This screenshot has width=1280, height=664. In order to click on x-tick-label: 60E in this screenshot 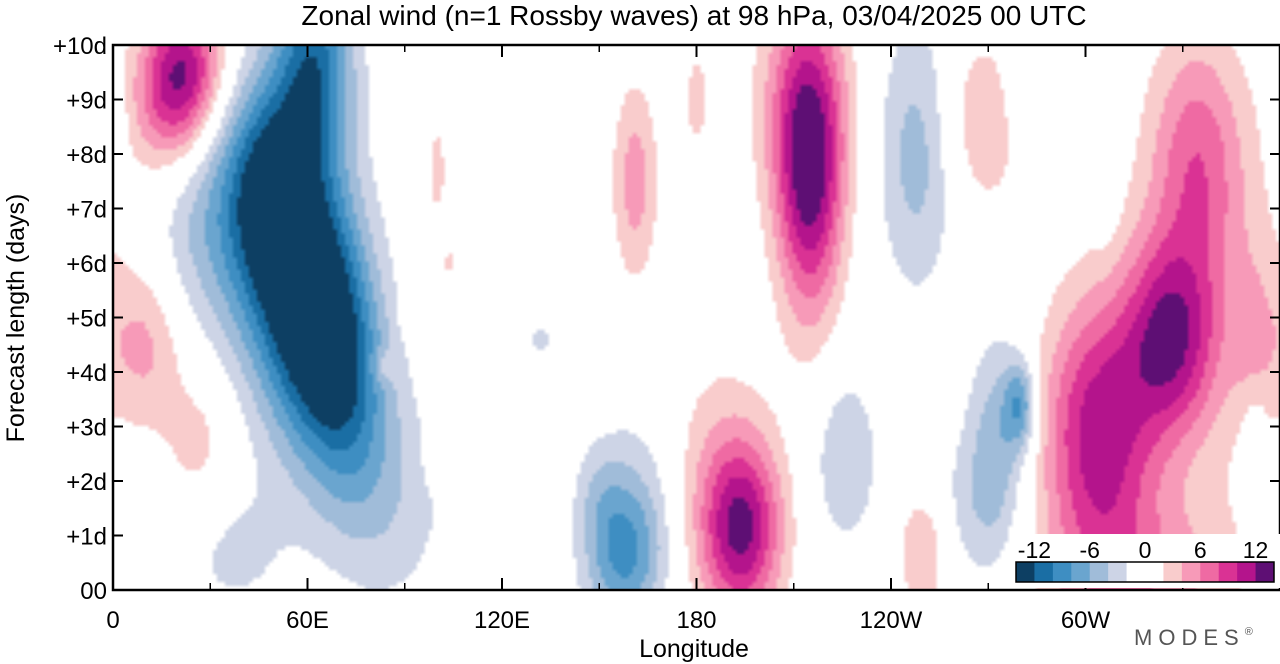, I will do `click(307, 620)`.